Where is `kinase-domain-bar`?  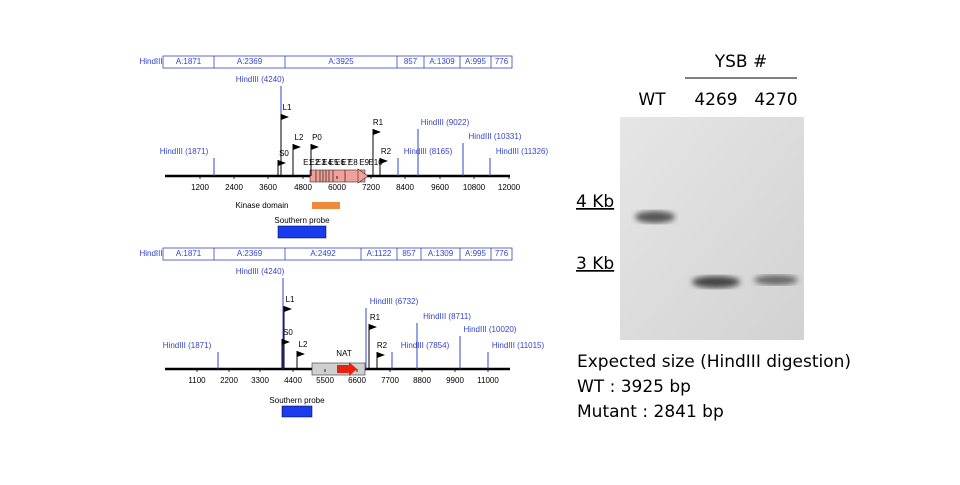 kinase-domain-bar is located at coordinates (326, 205).